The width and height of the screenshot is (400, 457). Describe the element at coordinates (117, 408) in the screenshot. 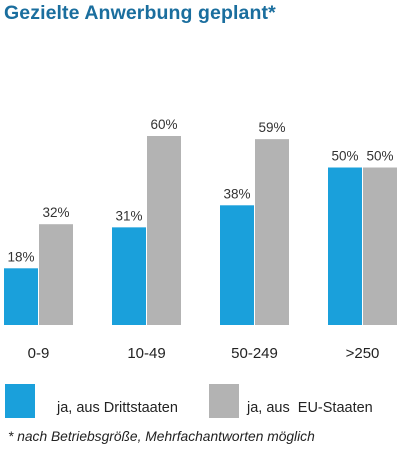

I see `legend-label-drittstaaten: ja, aus Drittstaaten` at that location.